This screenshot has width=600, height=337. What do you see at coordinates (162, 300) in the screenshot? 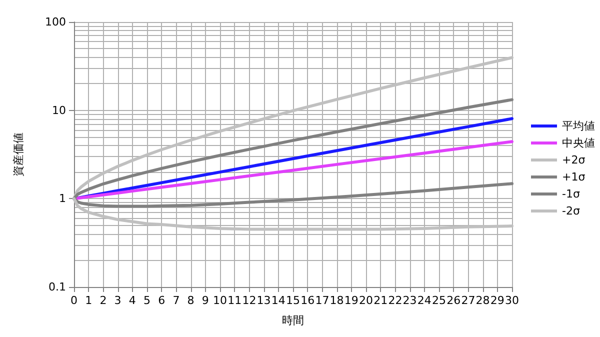
I see `x-tick-label: 6` at bounding box center [162, 300].